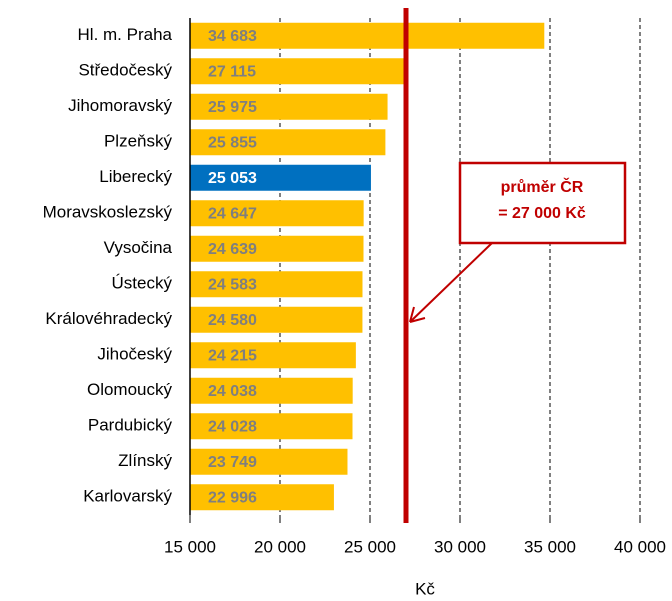 This screenshot has width=672, height=601. What do you see at coordinates (232, 71) in the screenshot?
I see `value-label: 27 115` at bounding box center [232, 71].